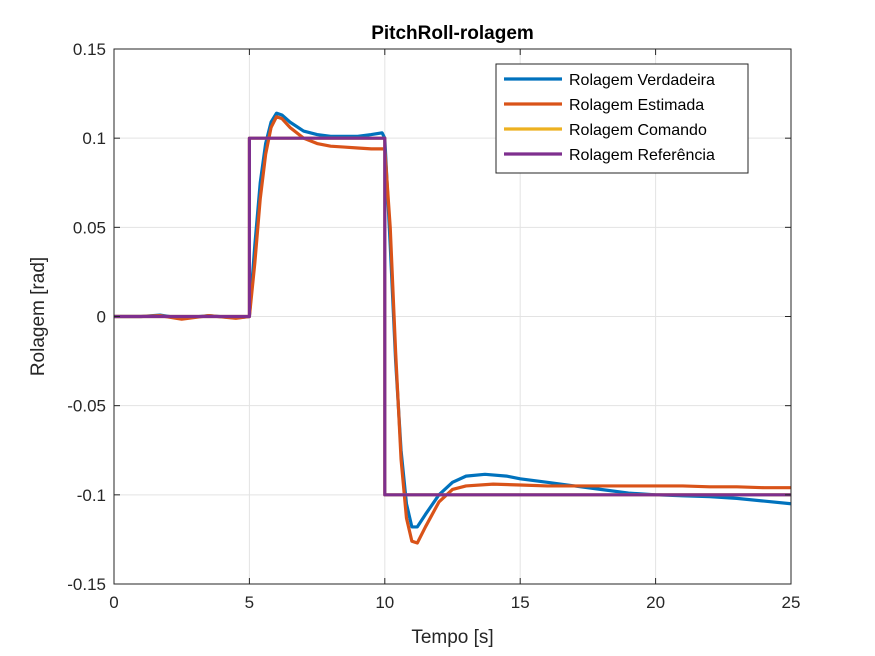 The height and width of the screenshot is (656, 875). Describe the element at coordinates (642, 155) in the screenshot. I see `legend-label: Rolagem Referência` at that location.